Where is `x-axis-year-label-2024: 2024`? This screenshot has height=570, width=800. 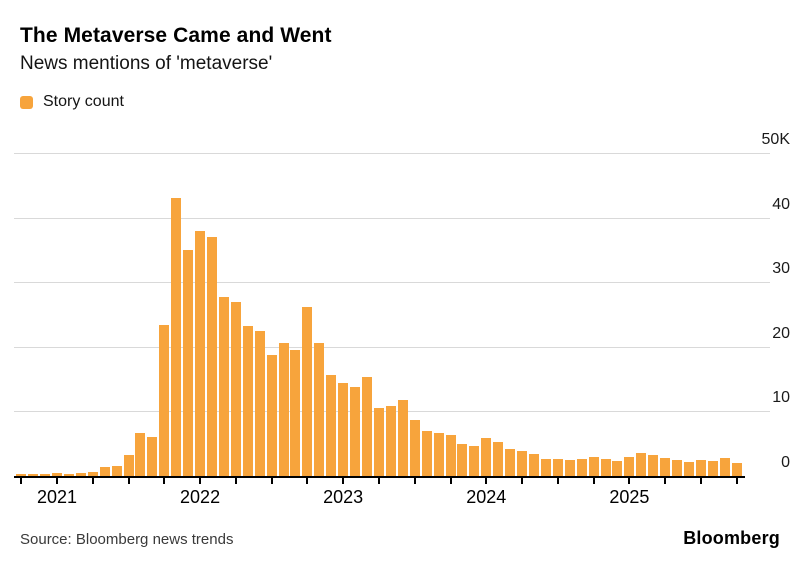
x-axis-year-label-2024: 2024 is located at coordinates (486, 497).